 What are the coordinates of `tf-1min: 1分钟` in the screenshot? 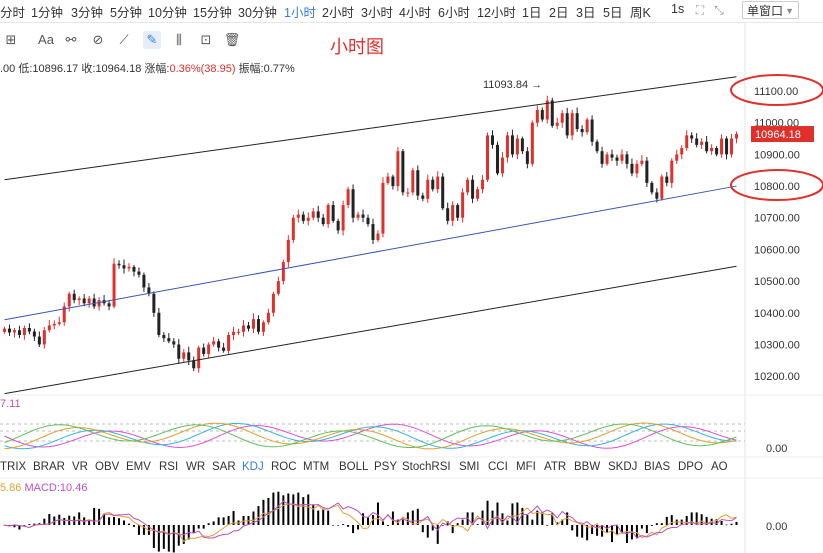 It's located at (47, 13).